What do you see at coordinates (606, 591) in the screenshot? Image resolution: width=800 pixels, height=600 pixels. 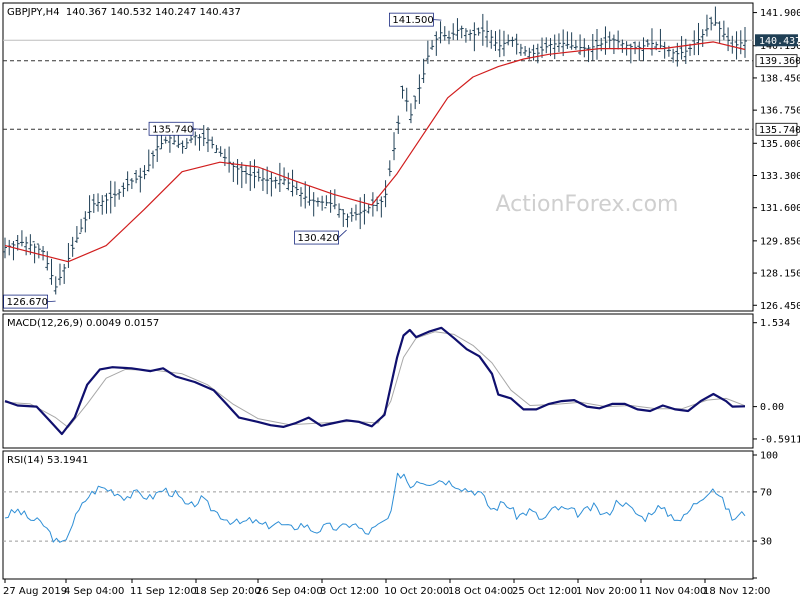 I see `time-tick-label: 1 Nov 20:00` at bounding box center [606, 591].